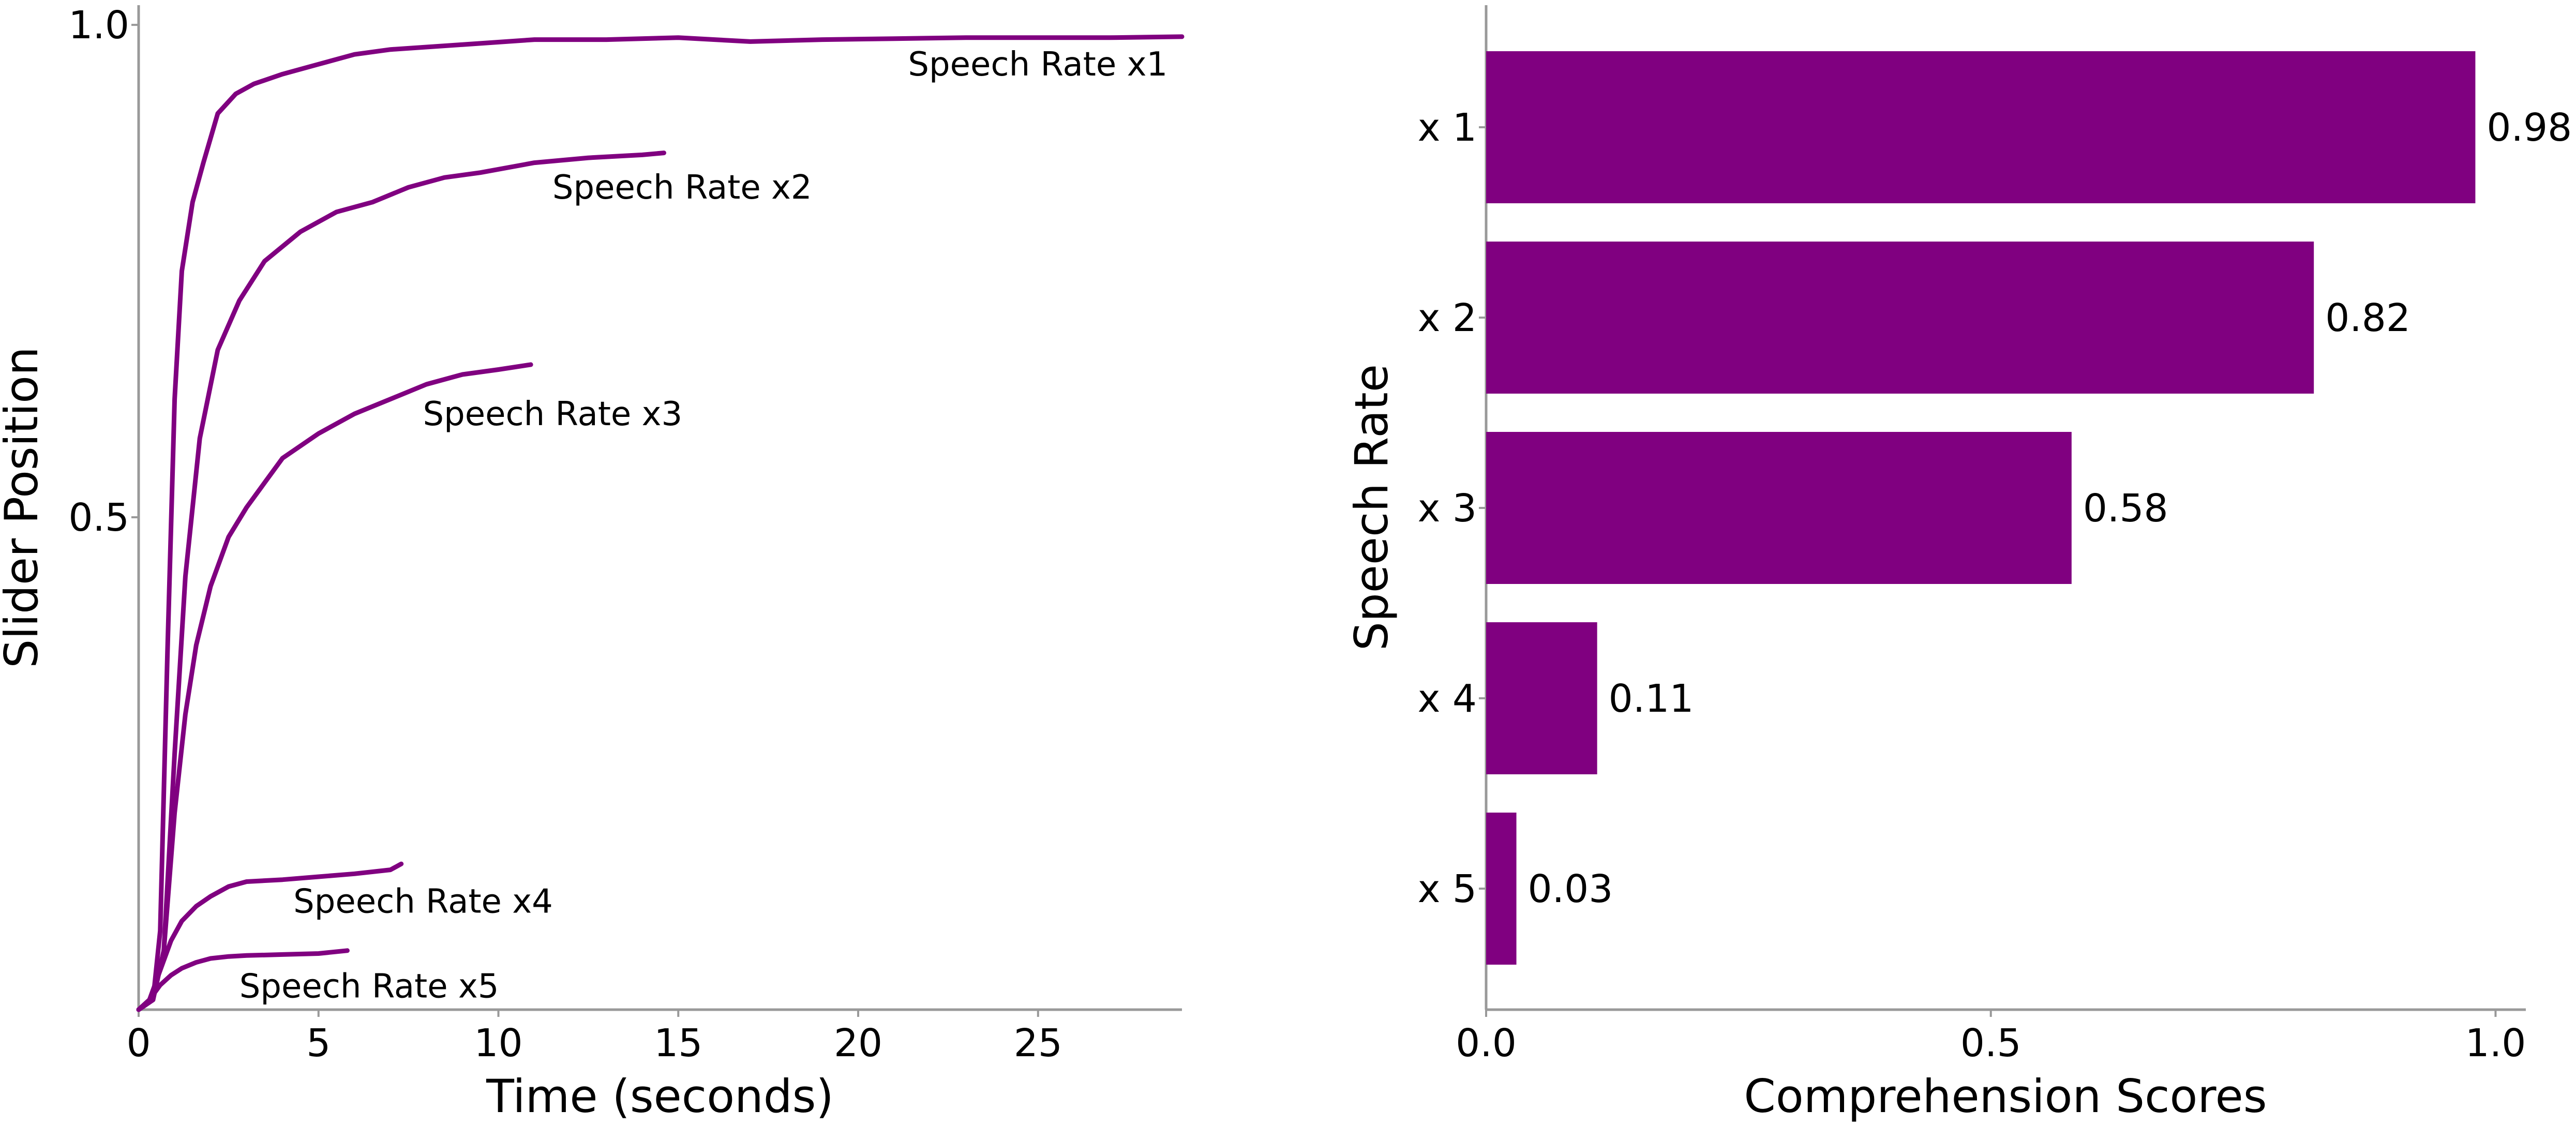 Image resolution: width=2576 pixels, height=1125 pixels. What do you see at coordinates (1779, 508) in the screenshot?
I see `bar-x3` at bounding box center [1779, 508].